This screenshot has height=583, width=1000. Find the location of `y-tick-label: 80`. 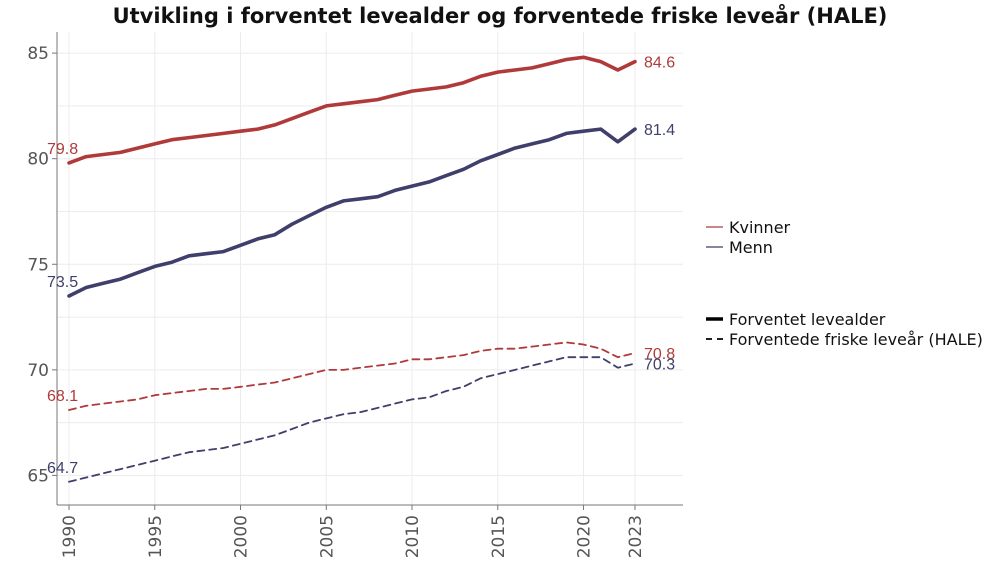

y-tick-label: 80 is located at coordinates (38, 160).